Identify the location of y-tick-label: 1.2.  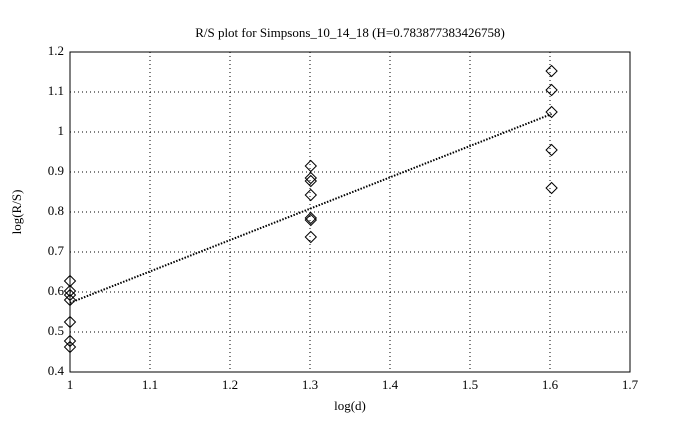
(56, 50).